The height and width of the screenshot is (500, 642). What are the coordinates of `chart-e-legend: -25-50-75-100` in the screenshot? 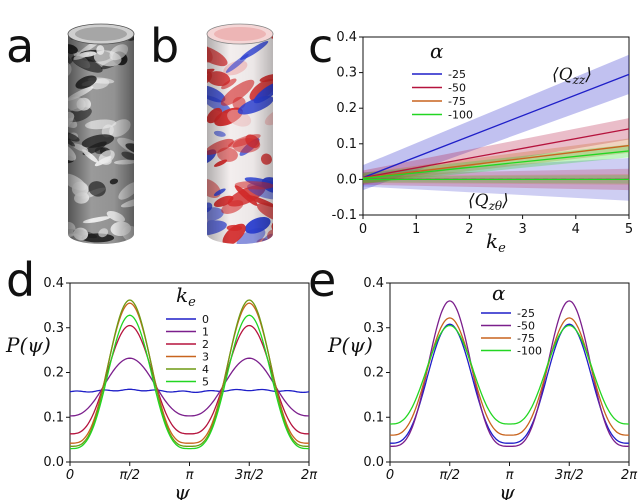 It's located at (511, 332).